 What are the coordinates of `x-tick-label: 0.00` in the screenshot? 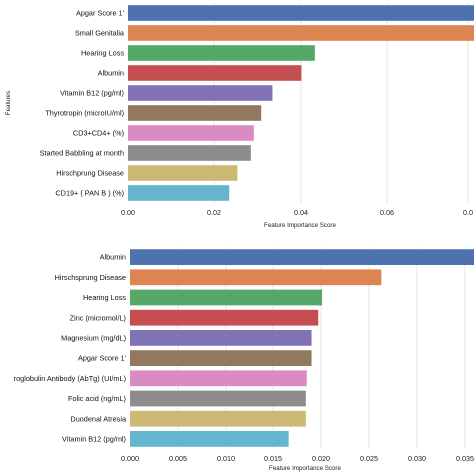 It's located at (128, 212).